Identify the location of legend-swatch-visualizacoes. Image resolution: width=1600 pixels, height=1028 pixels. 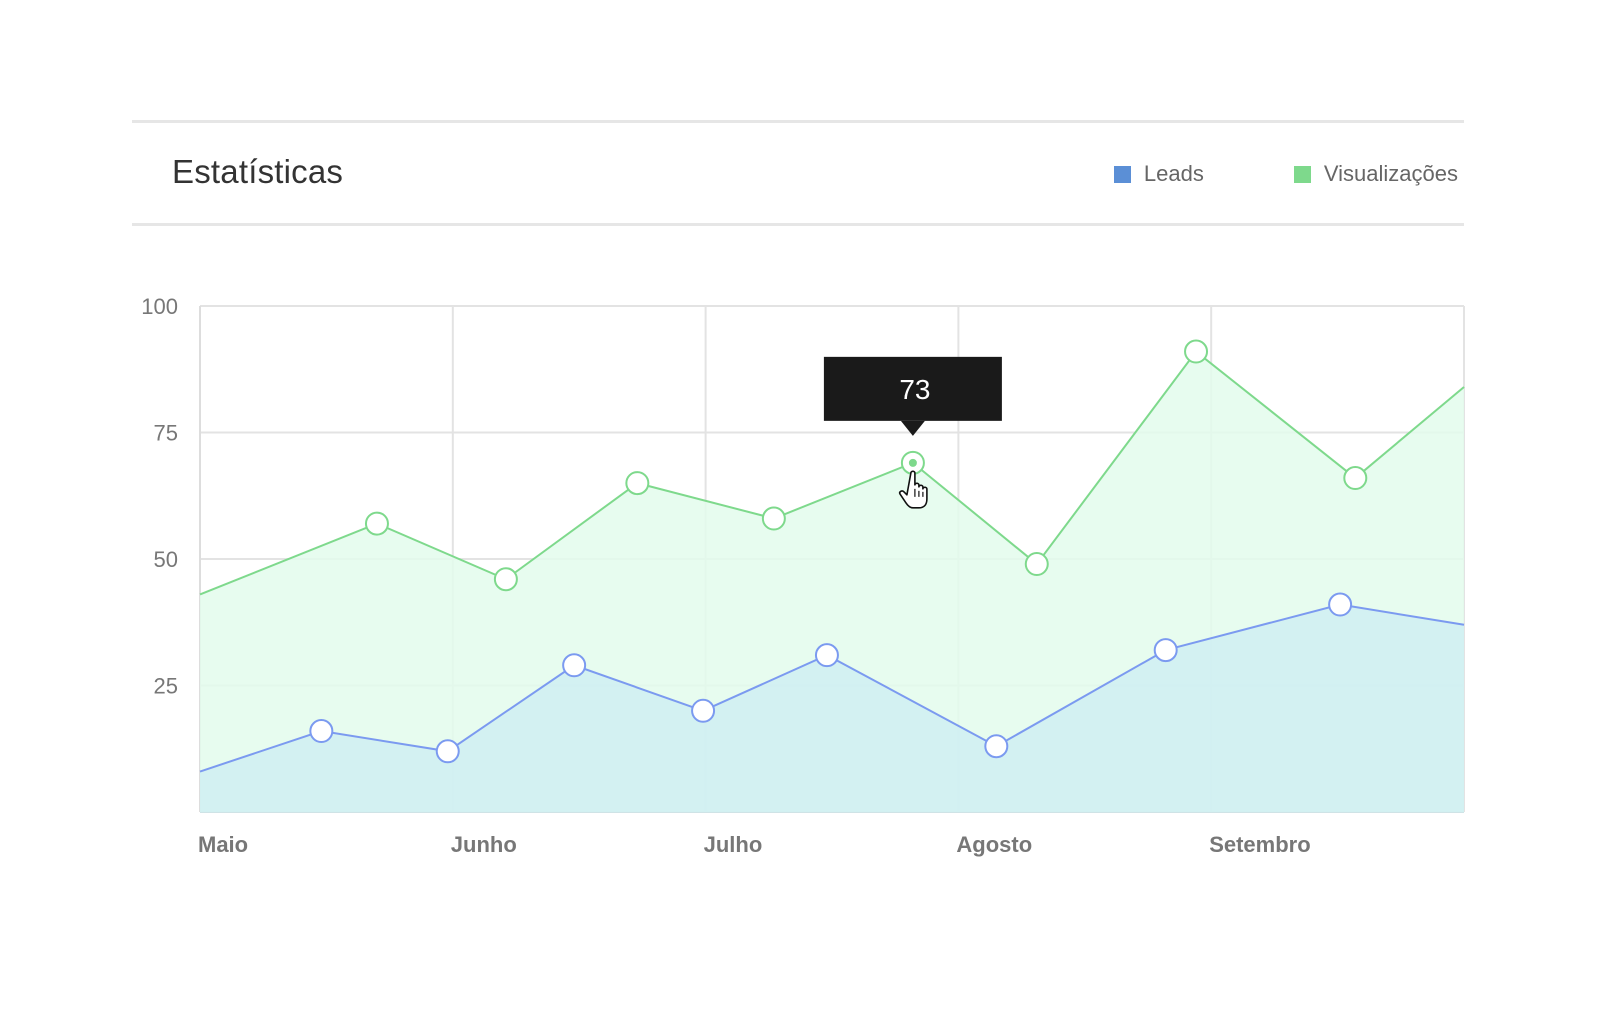
(1302, 174).